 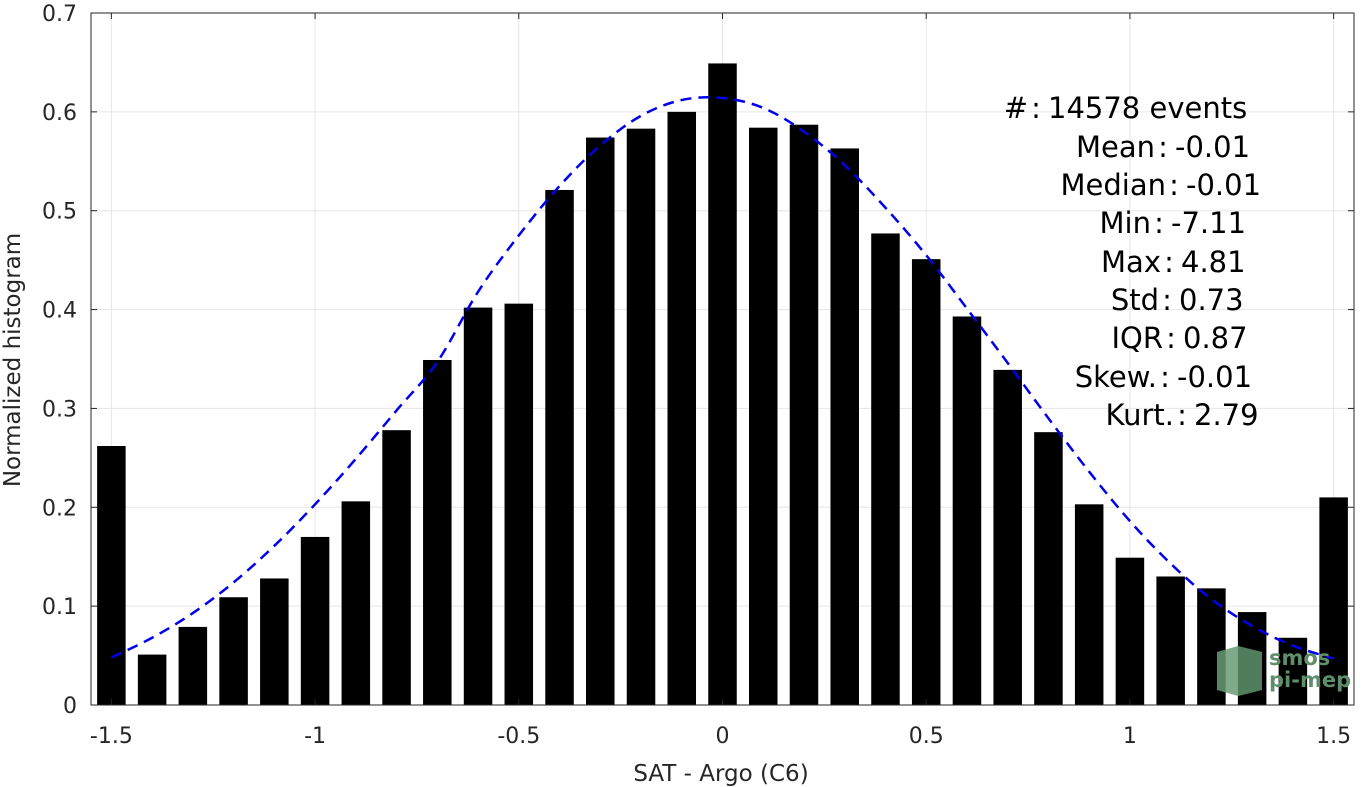 What do you see at coordinates (1113, 185) in the screenshot?
I see `stat-label: Median` at bounding box center [1113, 185].